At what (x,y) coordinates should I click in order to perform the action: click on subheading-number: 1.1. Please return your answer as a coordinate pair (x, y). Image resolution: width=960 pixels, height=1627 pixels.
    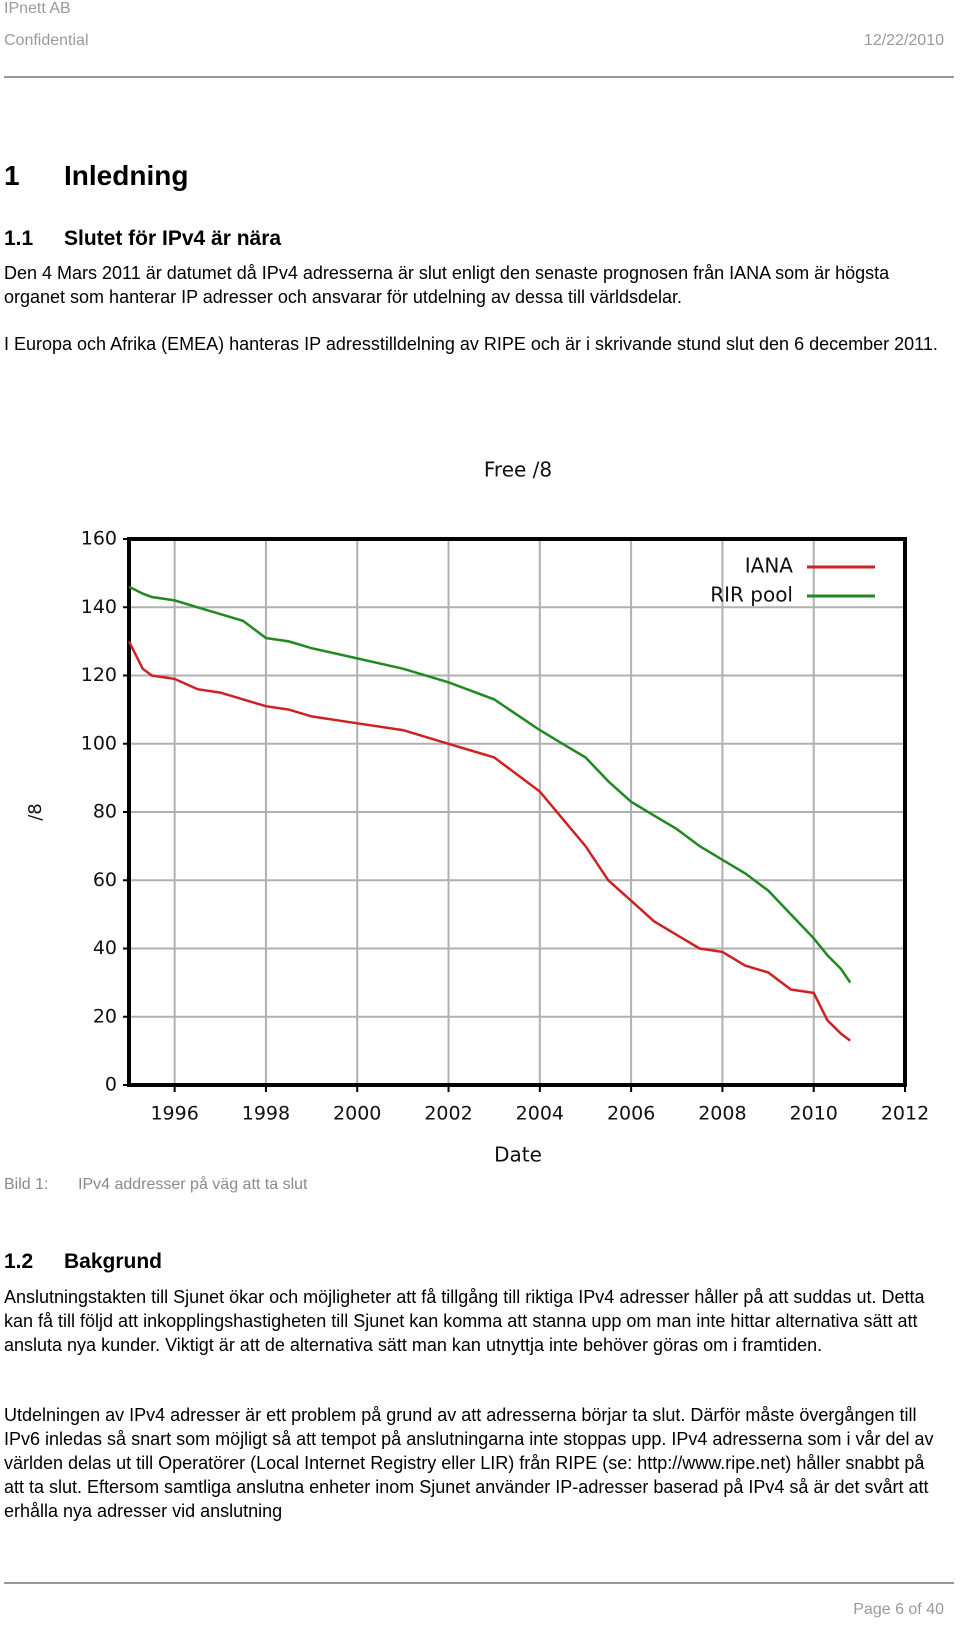
    Looking at the image, I should click on (19, 238).